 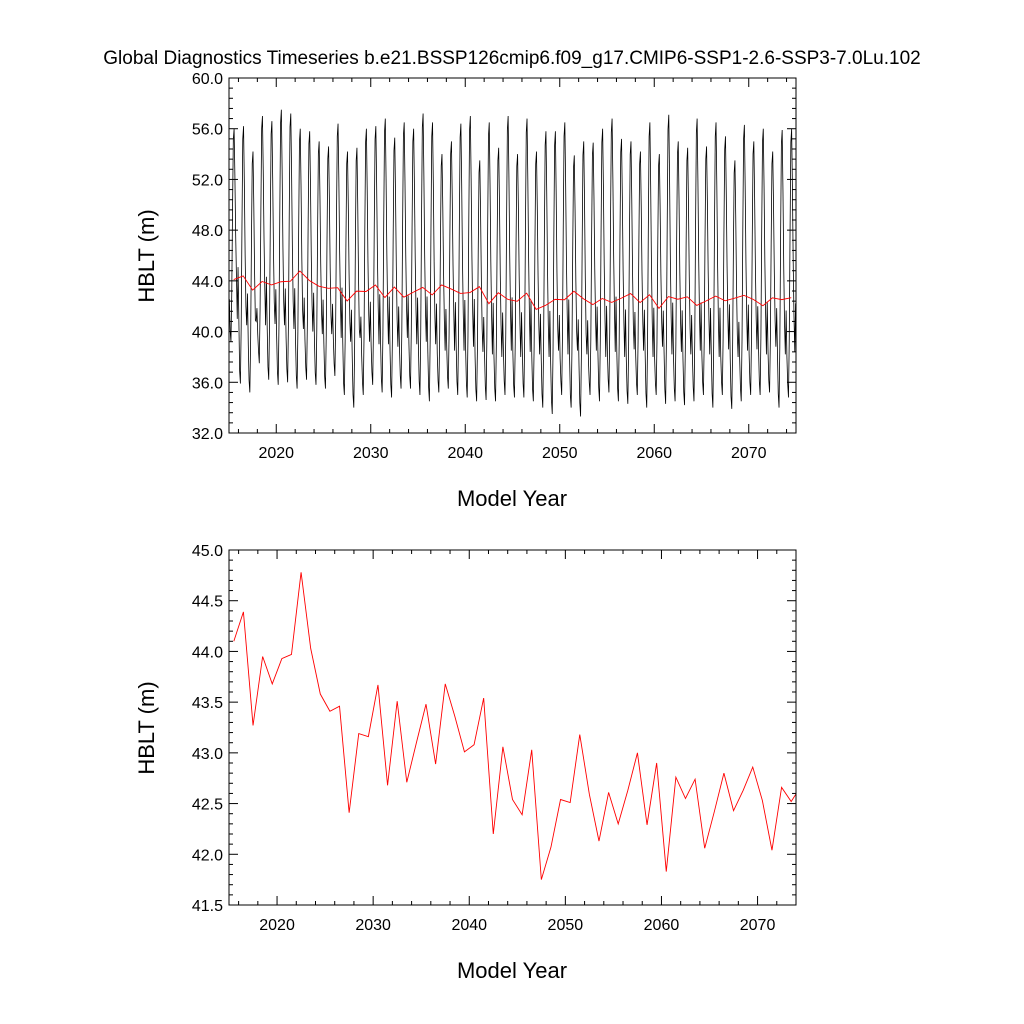 I want to click on y-tick-label: 36.0, so click(x=207, y=383).